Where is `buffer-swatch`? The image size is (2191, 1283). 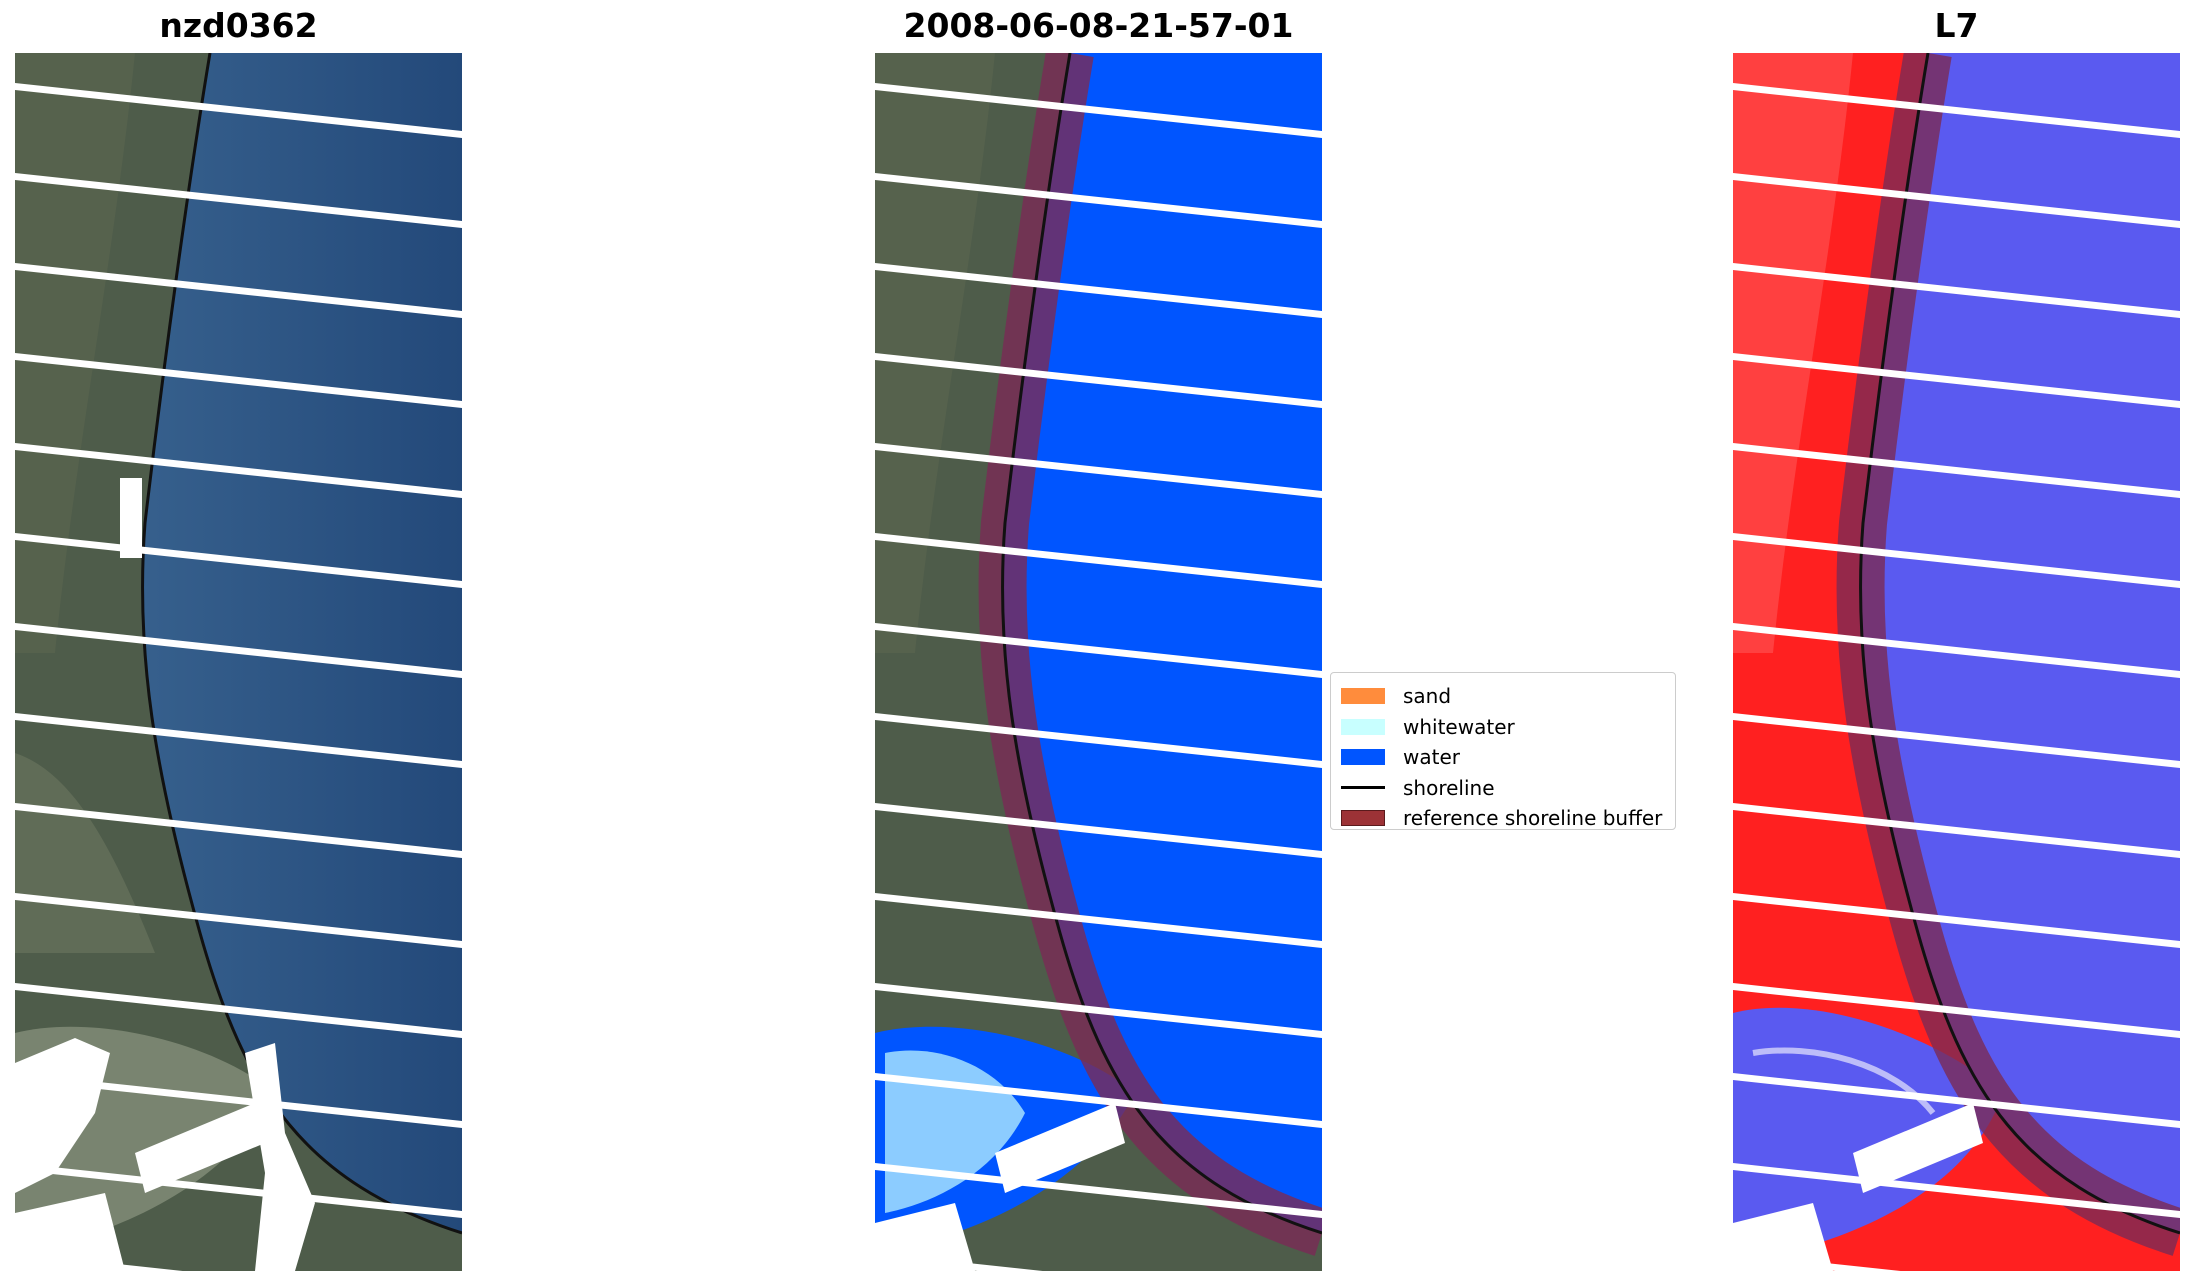
buffer-swatch is located at coordinates (1363, 818).